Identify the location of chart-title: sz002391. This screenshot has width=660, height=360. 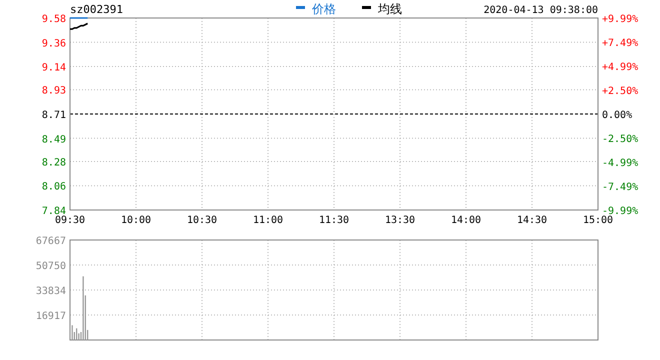
(96, 9).